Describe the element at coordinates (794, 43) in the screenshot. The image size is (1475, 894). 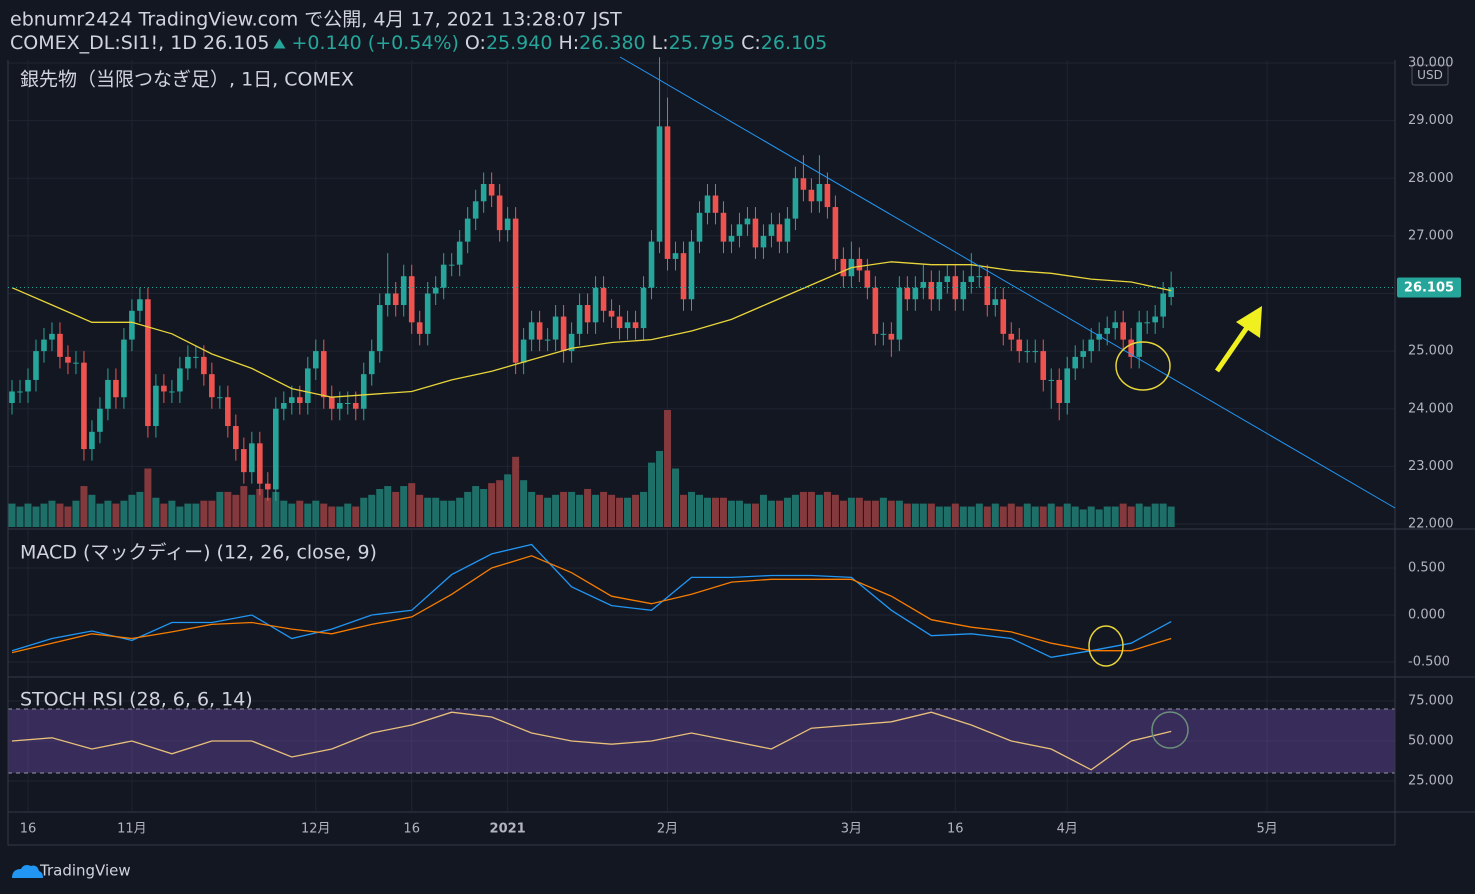
I see `ohlc-value: 26.105` at that location.